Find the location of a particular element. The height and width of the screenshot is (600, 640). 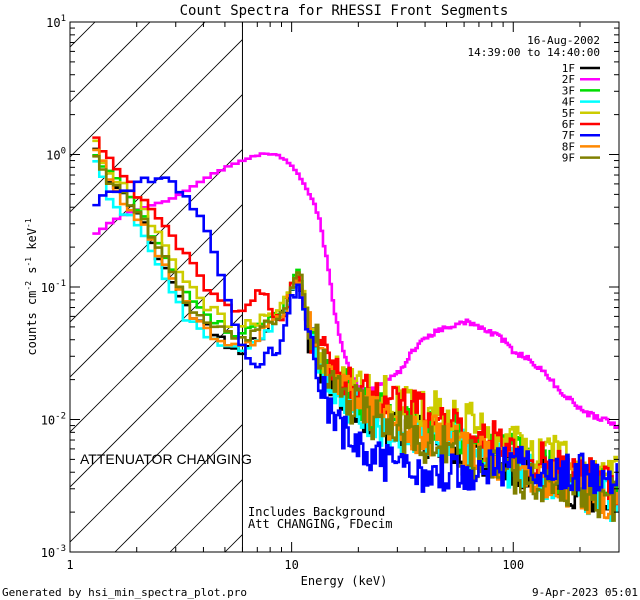

legend-label-5F: 5F is located at coordinates (568, 113).